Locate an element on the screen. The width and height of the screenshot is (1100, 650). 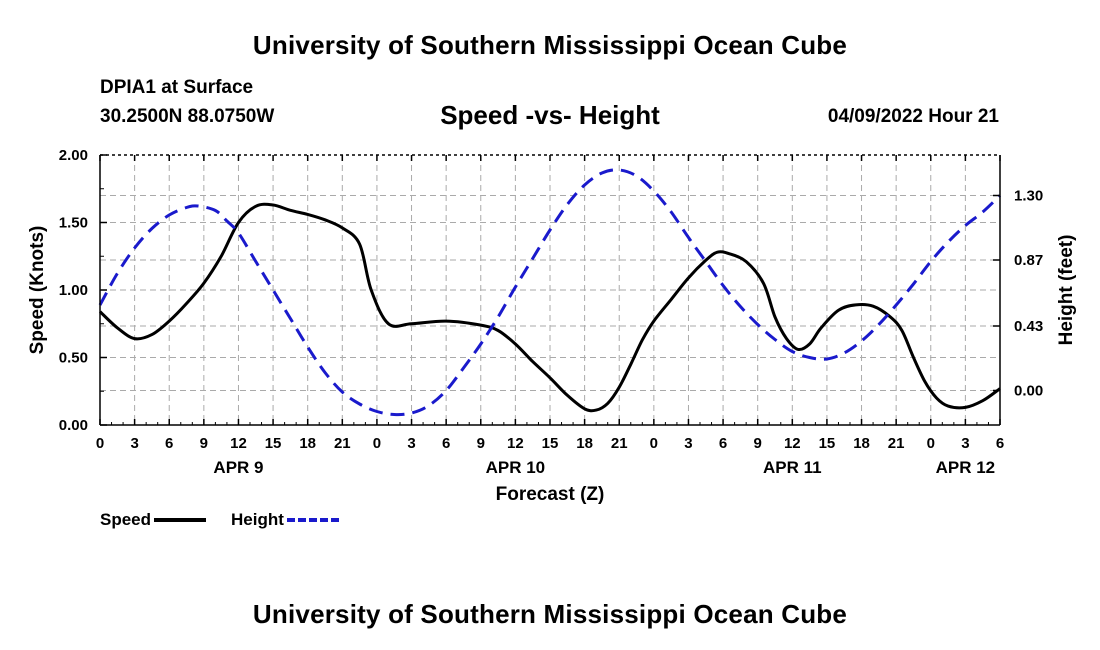
x-axis-title: Forecast (Z) is located at coordinates (550, 494).